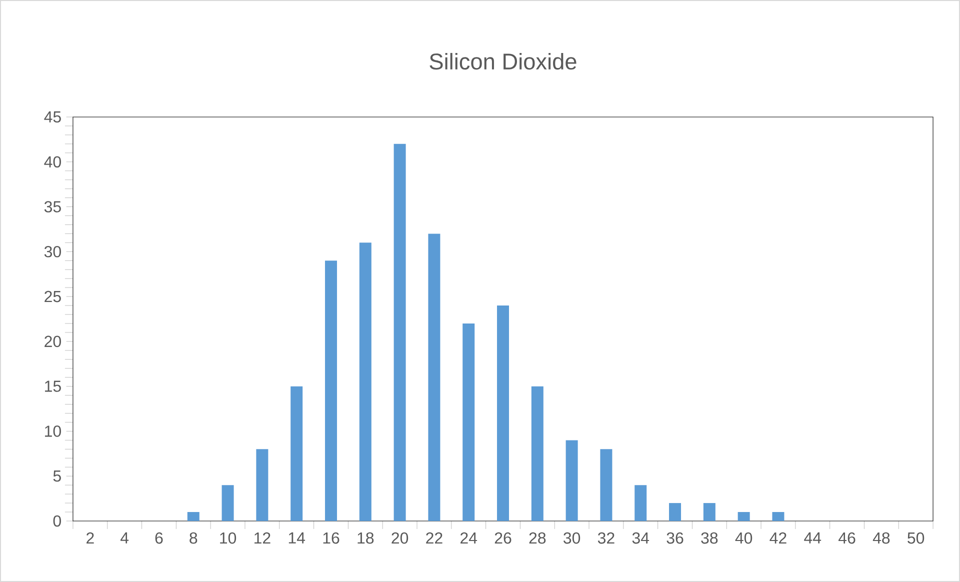 The height and width of the screenshot is (582, 960). Describe the element at coordinates (53, 431) in the screenshot. I see `y-tick-label: 10` at that location.